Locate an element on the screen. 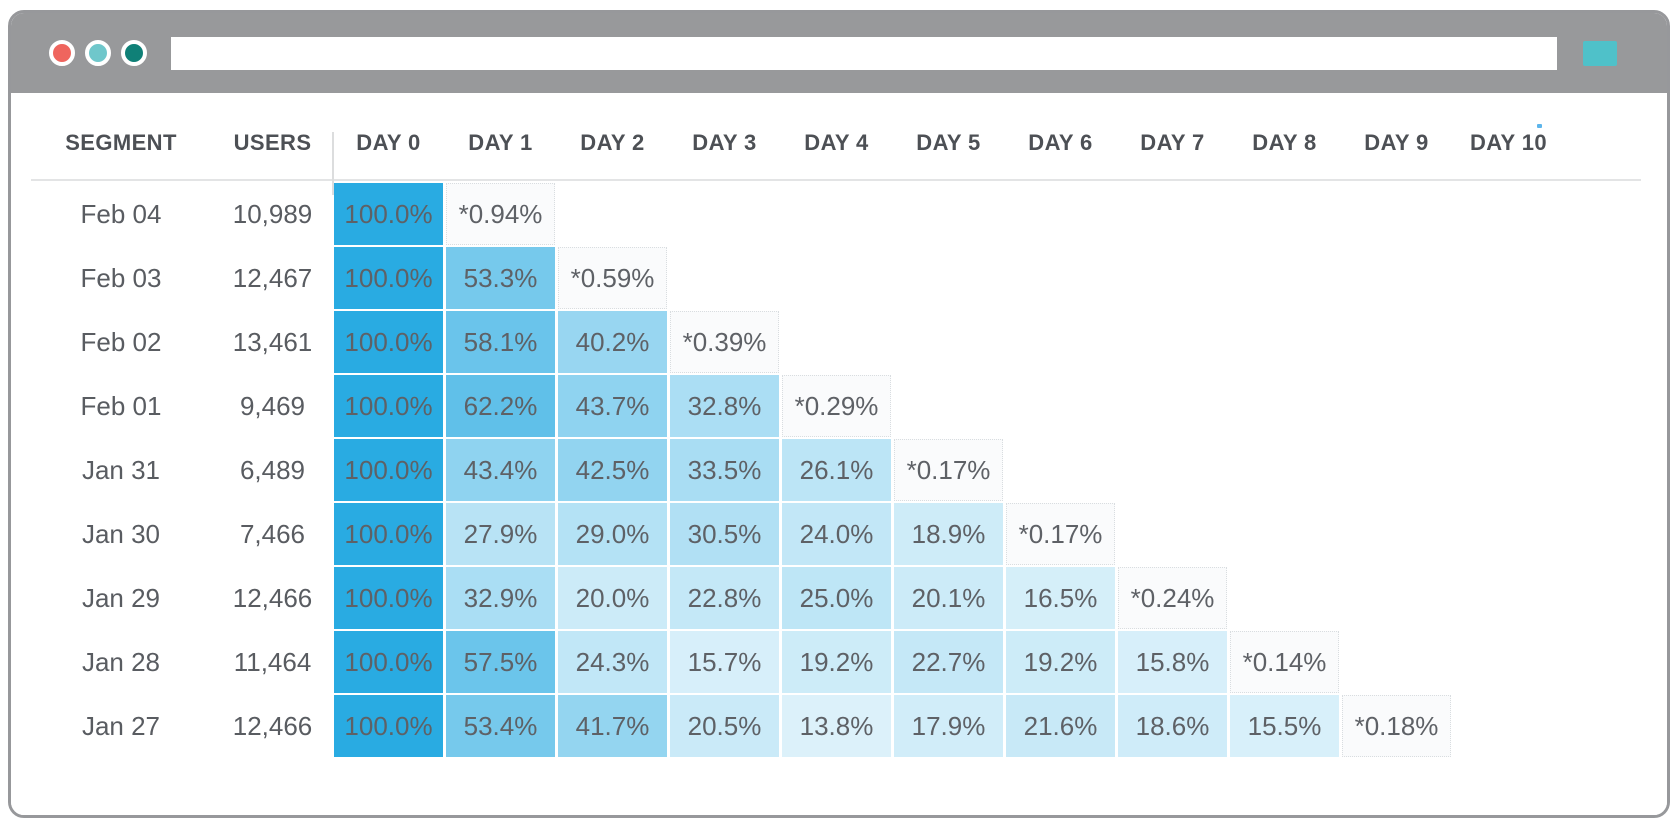 The image size is (1678, 830). retention-cell: *0.59% is located at coordinates (612, 278).